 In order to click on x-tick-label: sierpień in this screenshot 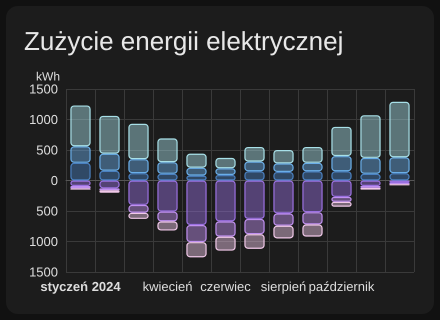, I will do `click(283, 286)`.